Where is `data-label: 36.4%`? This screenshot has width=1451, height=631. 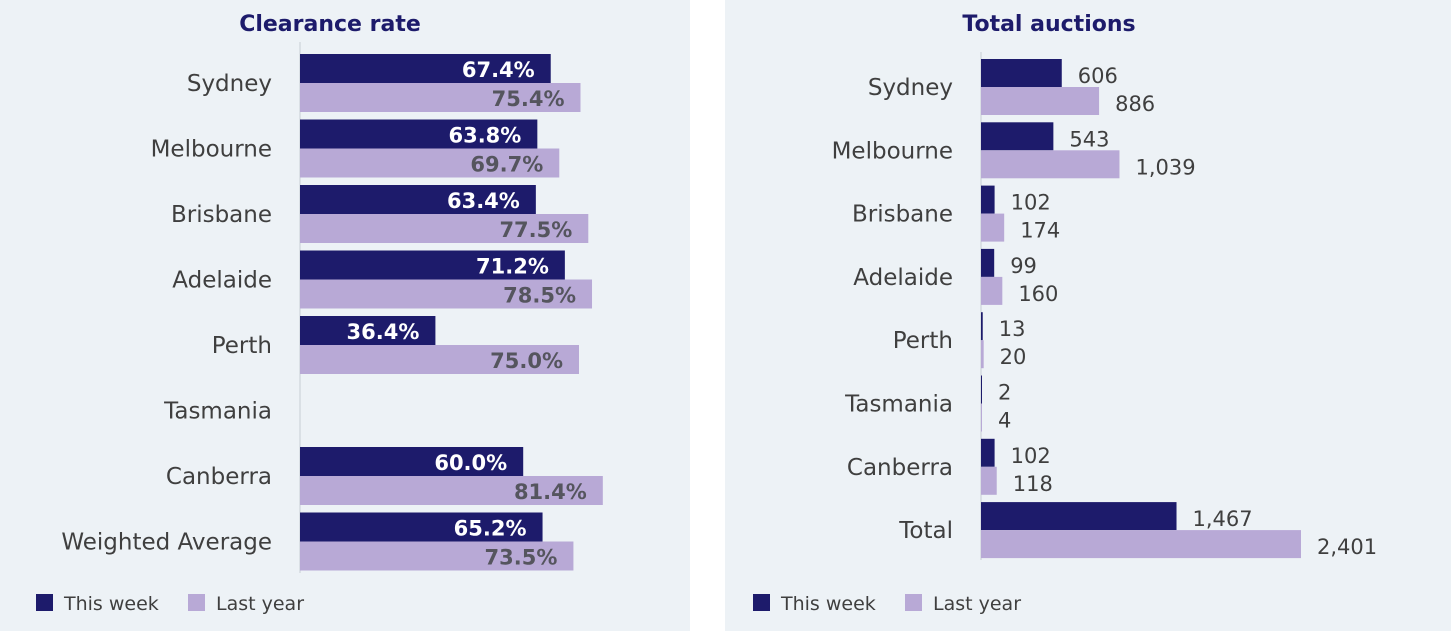 data-label: 36.4% is located at coordinates (383, 332).